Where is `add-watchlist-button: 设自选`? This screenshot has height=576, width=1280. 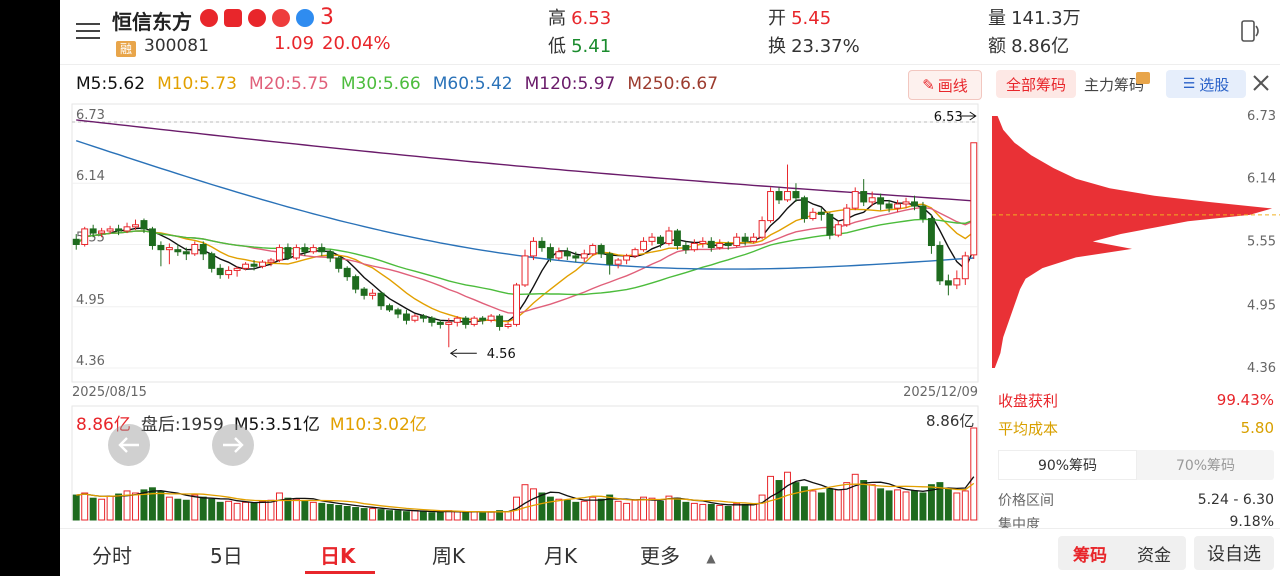 add-watchlist-button: 设自选 is located at coordinates (1234, 553).